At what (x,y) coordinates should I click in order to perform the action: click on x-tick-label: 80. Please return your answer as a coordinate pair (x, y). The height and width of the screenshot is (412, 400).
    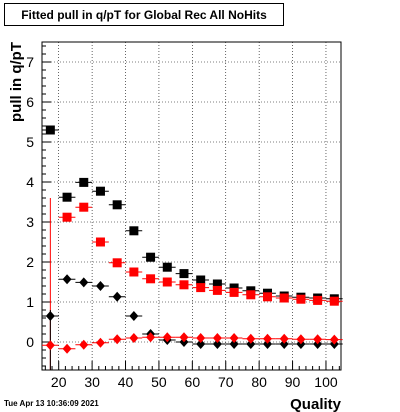
    Looking at the image, I should click on (259, 382).